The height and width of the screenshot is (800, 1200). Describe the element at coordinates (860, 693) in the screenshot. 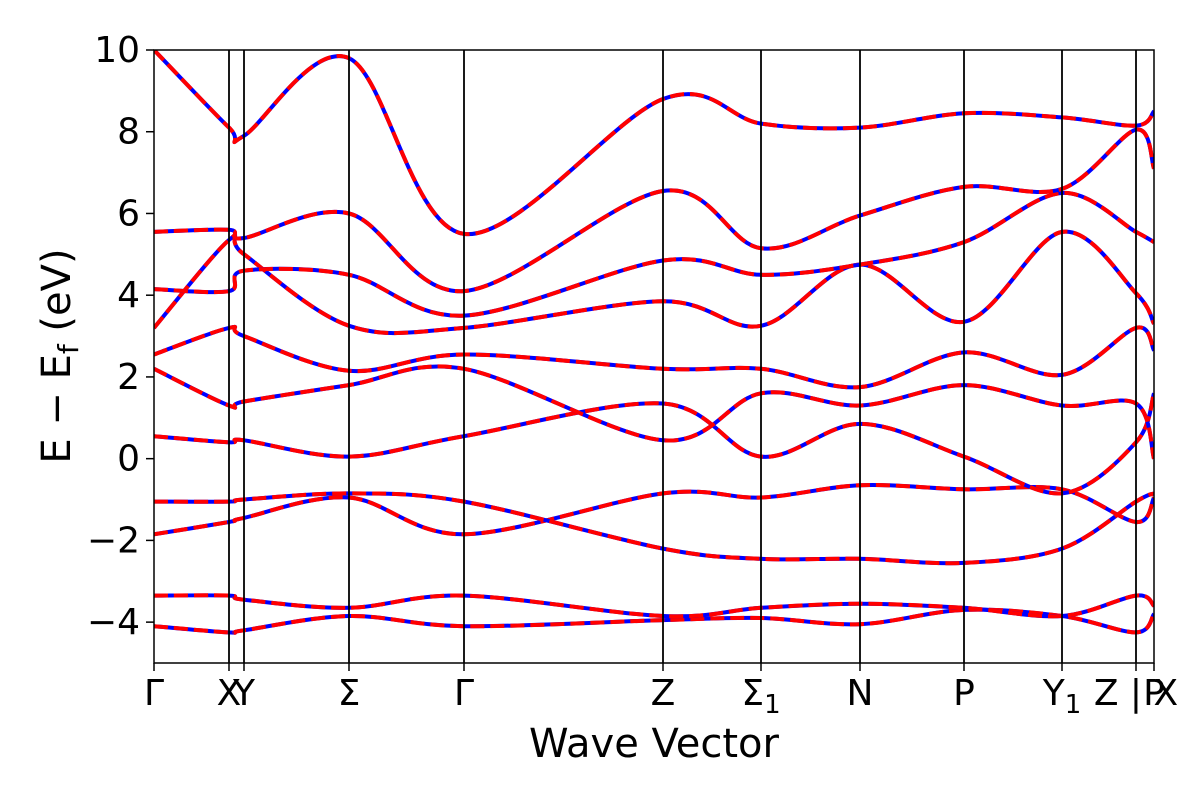

I see `x-tick-label: N` at that location.